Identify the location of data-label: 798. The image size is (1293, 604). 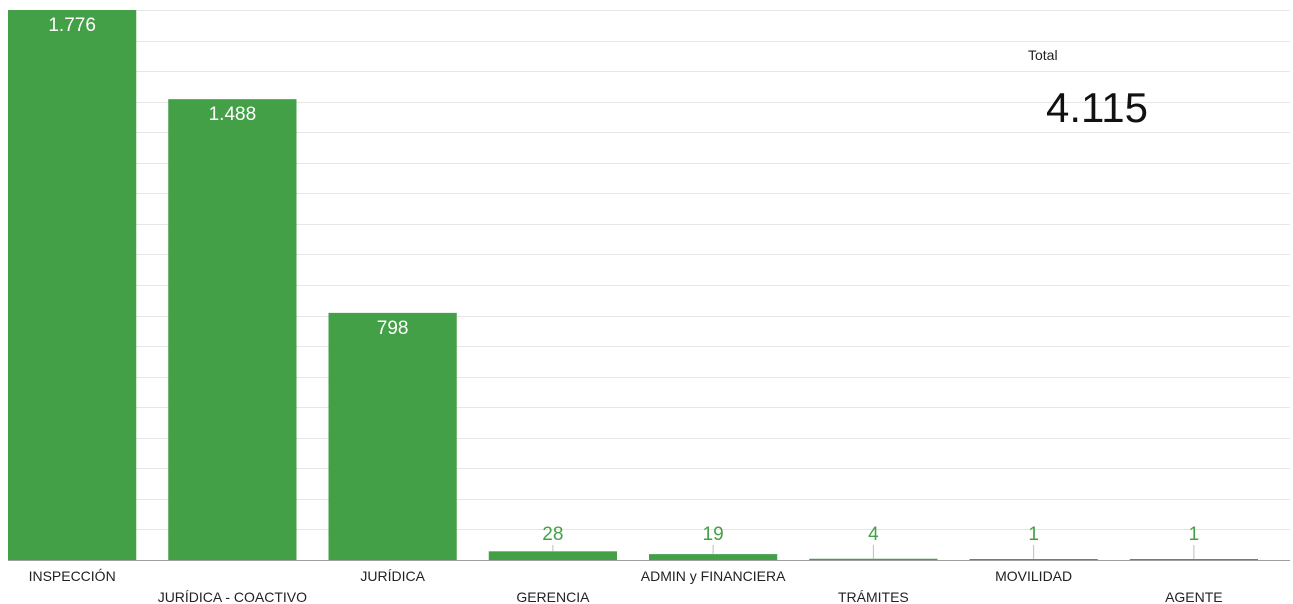
(393, 328).